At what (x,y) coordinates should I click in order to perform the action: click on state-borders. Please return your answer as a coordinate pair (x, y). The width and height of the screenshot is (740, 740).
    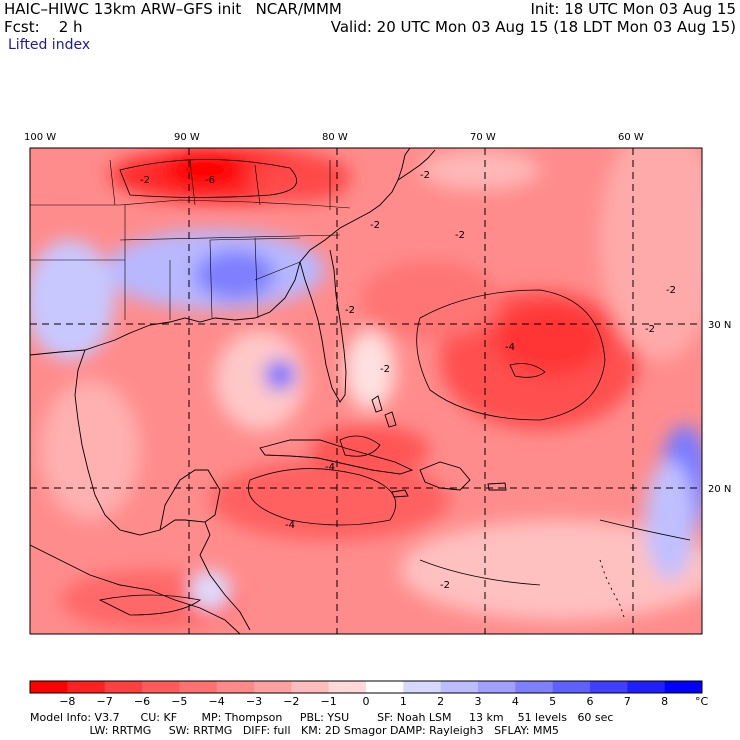
    Looking at the image, I should click on (190, 239).